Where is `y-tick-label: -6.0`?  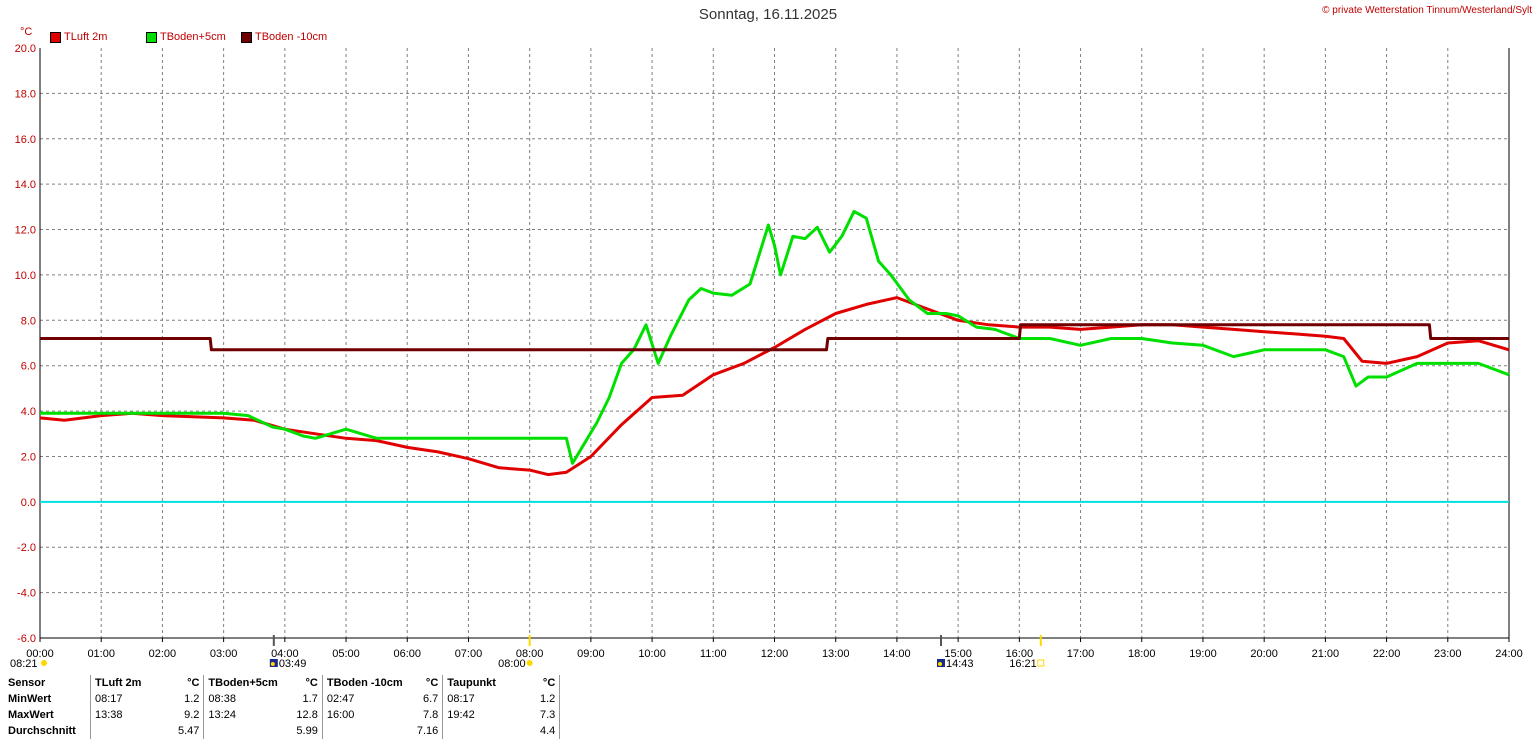 y-tick-label: -6.0 is located at coordinates (26, 639).